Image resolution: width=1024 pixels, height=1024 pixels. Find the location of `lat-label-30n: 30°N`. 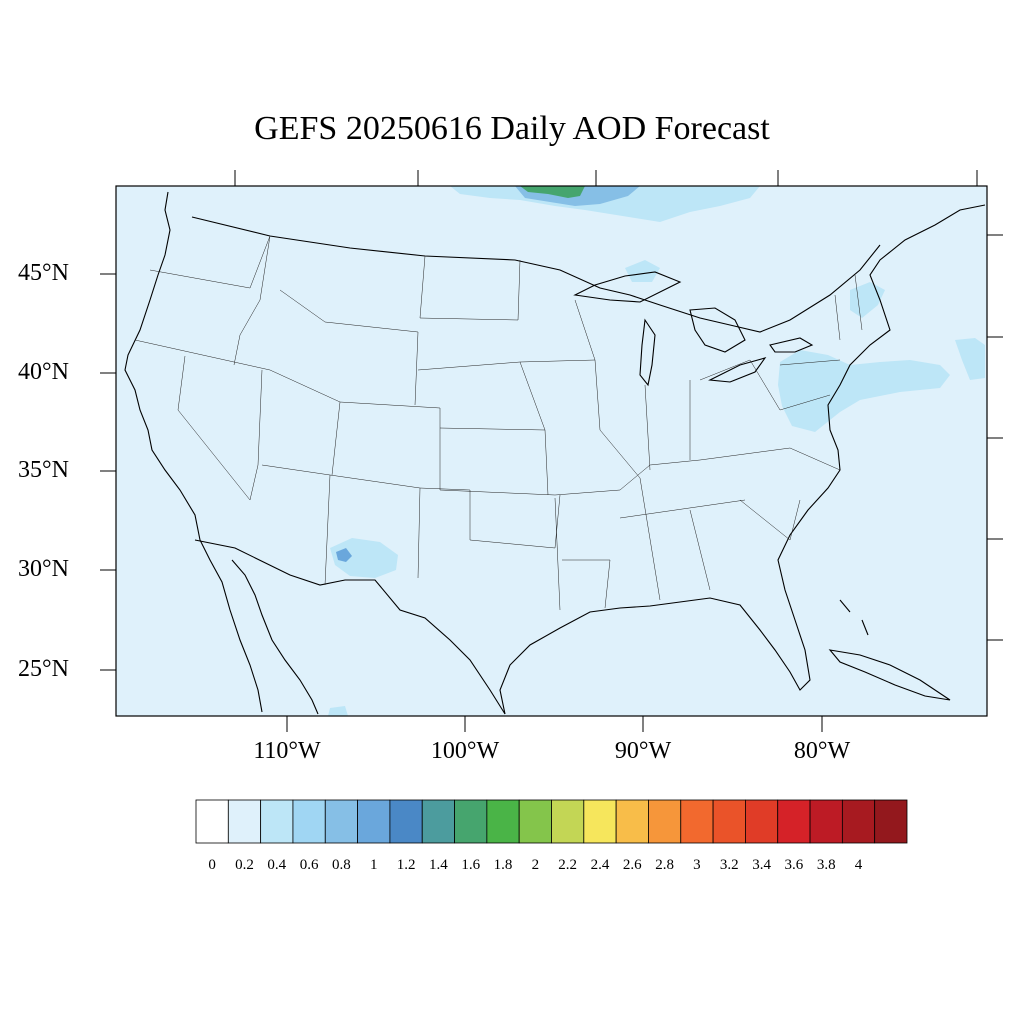

lat-label-30n: 30°N is located at coordinates (43, 569).